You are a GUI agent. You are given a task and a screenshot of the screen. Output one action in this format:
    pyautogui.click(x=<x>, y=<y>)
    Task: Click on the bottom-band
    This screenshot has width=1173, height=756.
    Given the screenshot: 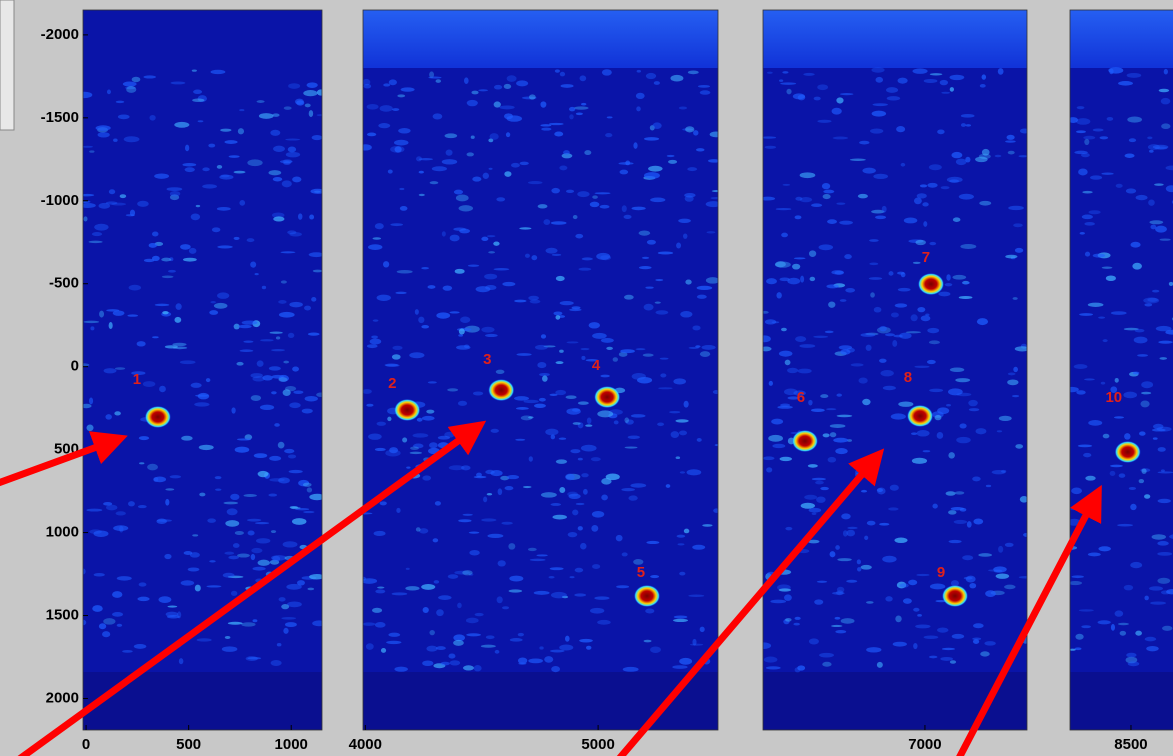 What is the action you would take?
    pyautogui.click(x=1121, y=701)
    